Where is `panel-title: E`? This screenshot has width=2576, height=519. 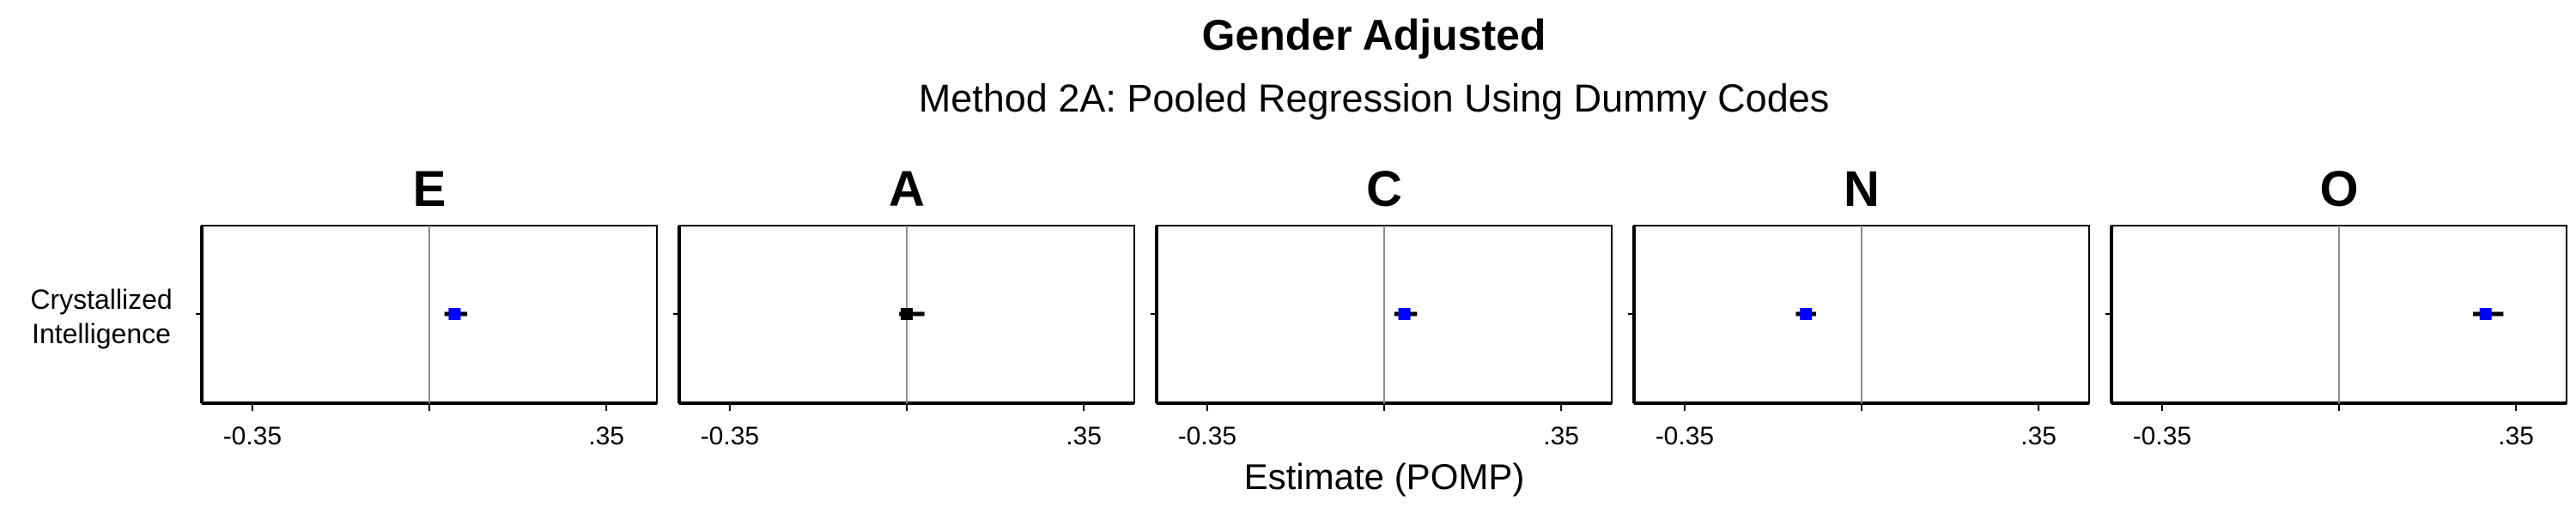
panel-title: E is located at coordinates (430, 189).